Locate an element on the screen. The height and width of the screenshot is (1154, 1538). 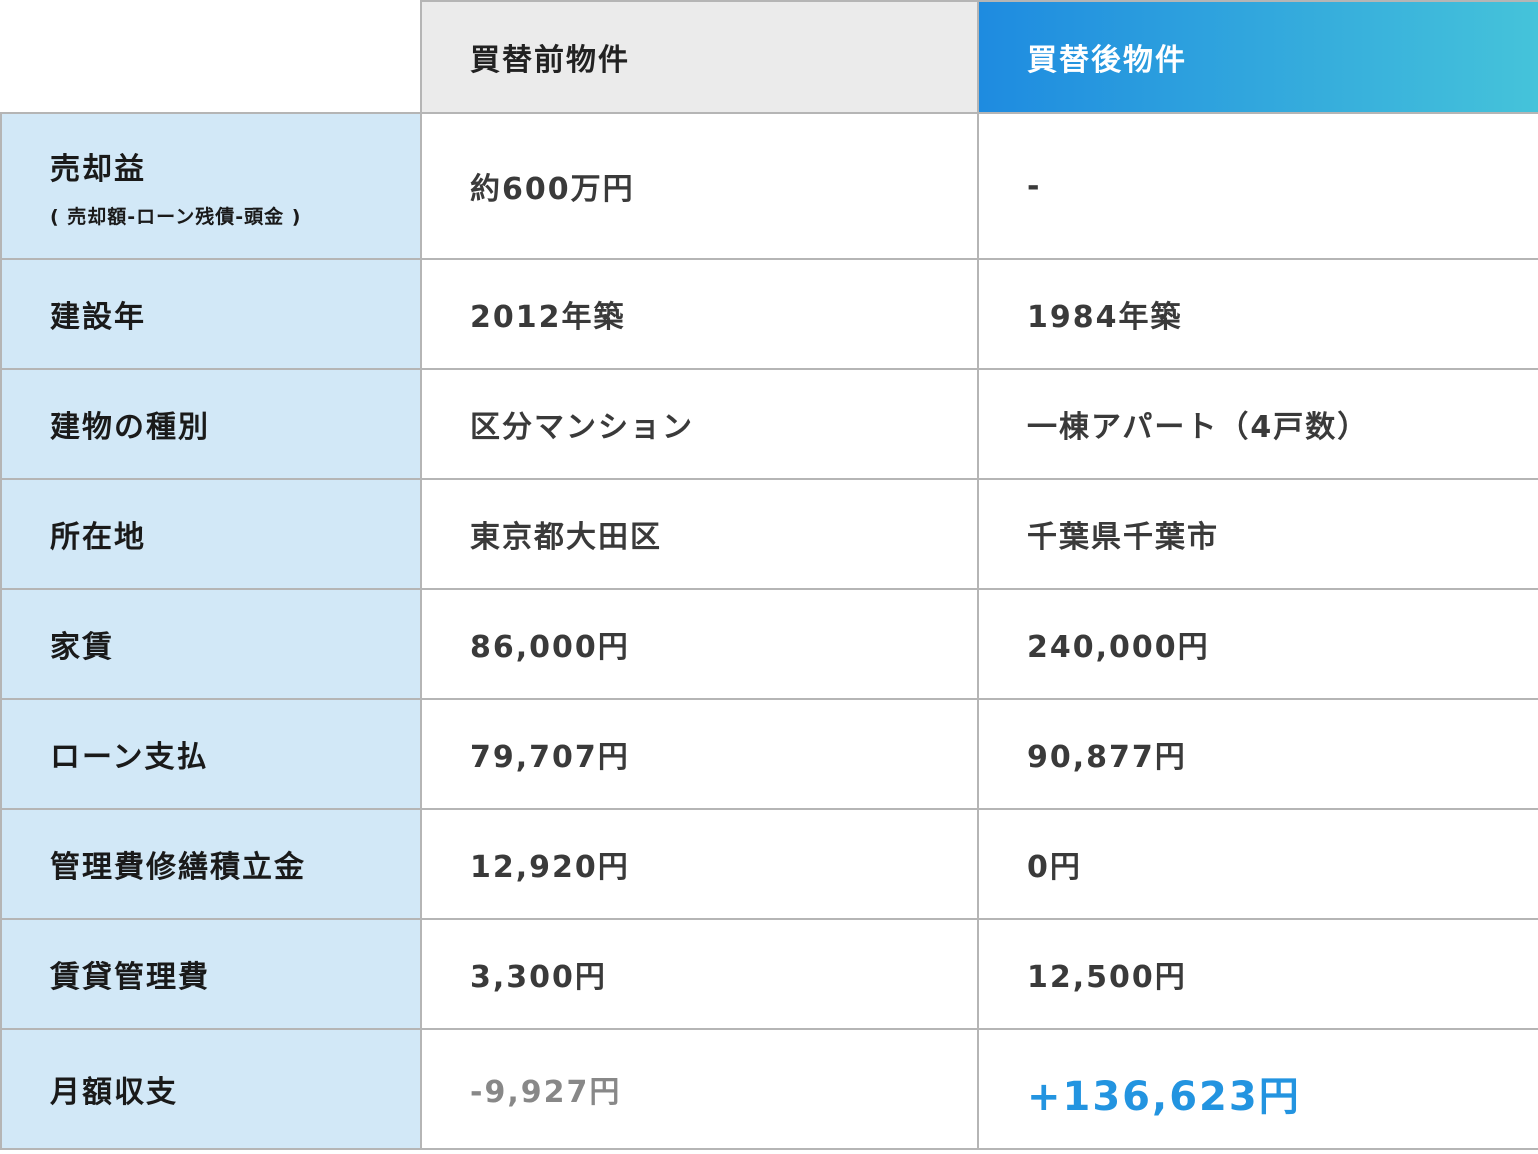
before-value: 2012年築 is located at coordinates (699, 314).